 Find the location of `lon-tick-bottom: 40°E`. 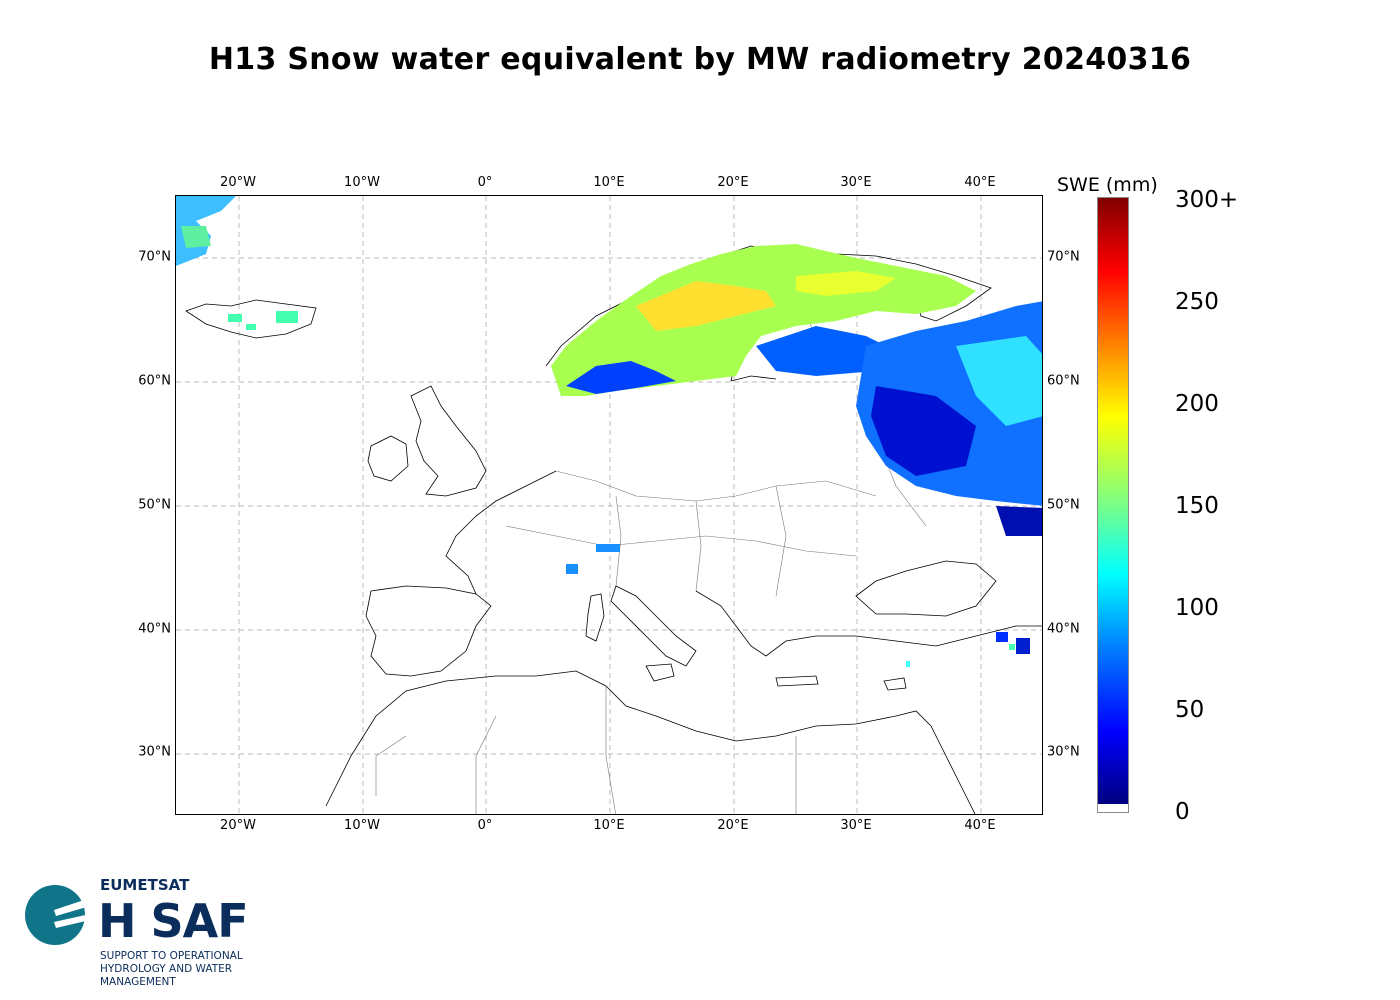

lon-tick-bottom: 40°E is located at coordinates (980, 825).